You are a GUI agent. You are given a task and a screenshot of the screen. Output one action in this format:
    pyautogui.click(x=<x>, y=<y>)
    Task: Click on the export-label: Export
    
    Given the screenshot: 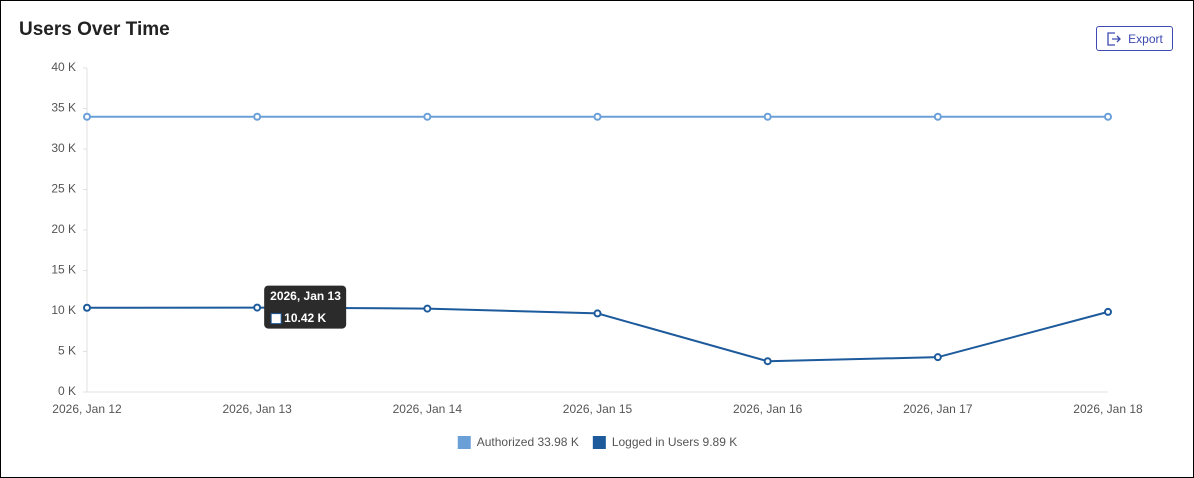 What is the action you would take?
    pyautogui.click(x=1145, y=38)
    